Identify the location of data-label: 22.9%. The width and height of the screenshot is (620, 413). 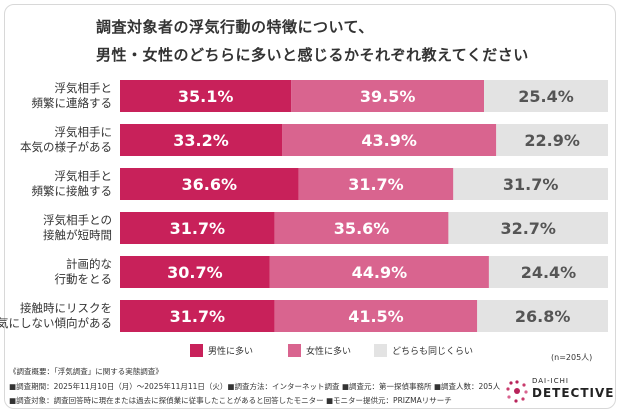
(552, 140).